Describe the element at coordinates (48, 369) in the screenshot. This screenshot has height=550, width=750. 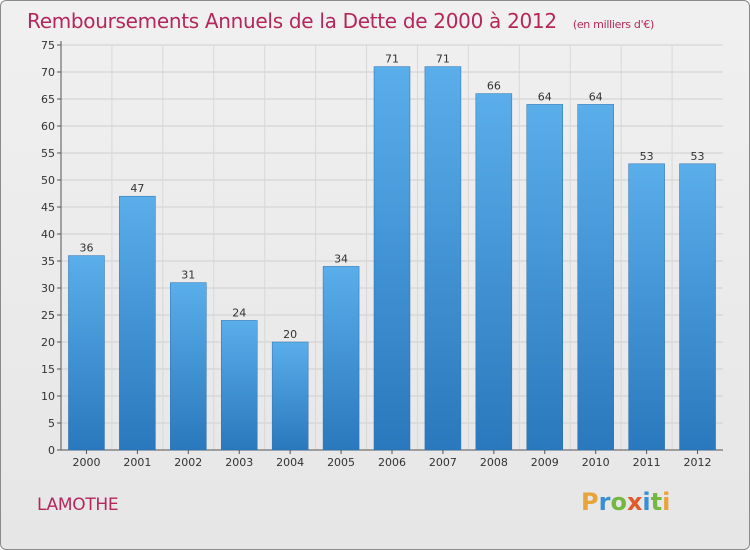
I see `y-tick-label: 15` at that location.